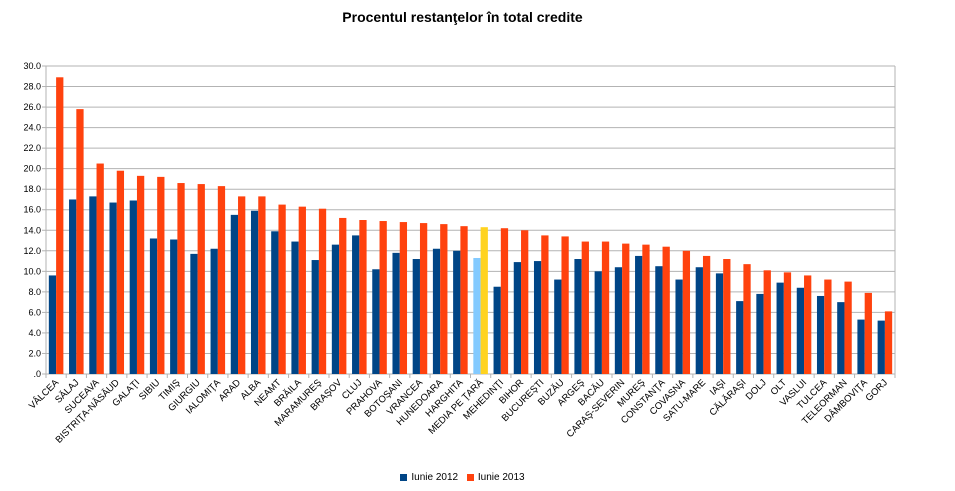 The height and width of the screenshot is (491, 955). Describe the element at coordinates (37, 374) in the screenshot. I see `y-tick-label: .0` at that location.